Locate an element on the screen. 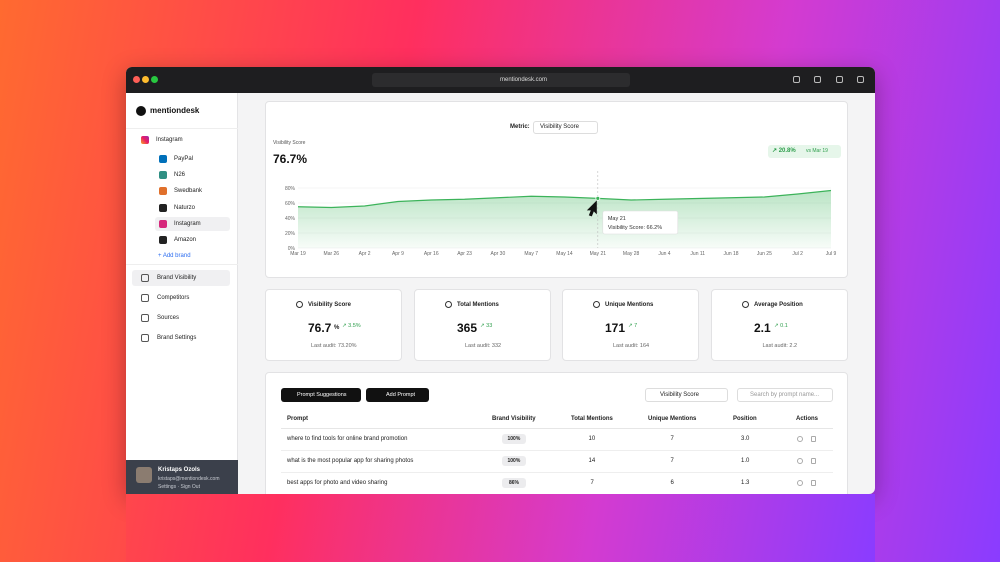 The image size is (1000, 562). nav-item: Brand Settings is located at coordinates (177, 338).